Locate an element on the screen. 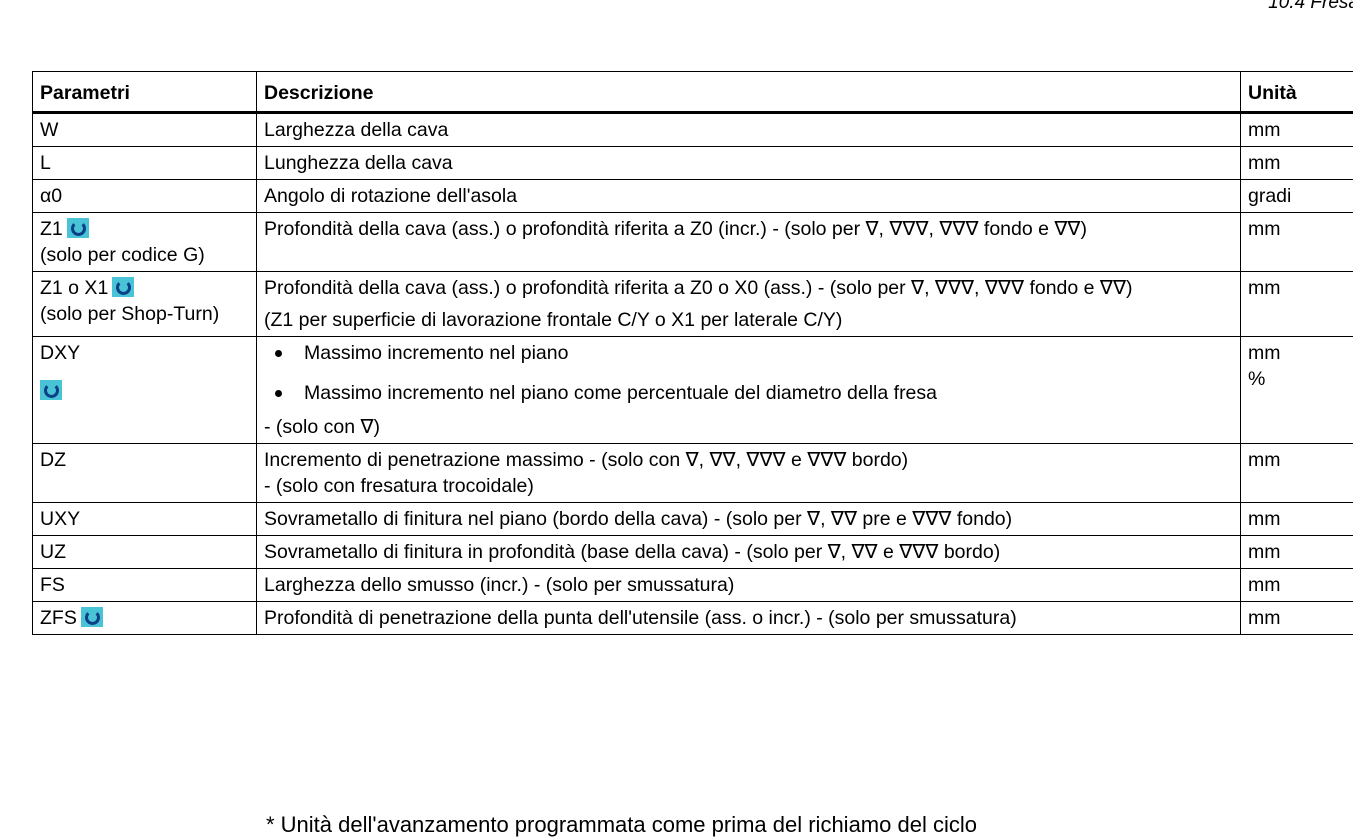 The width and height of the screenshot is (1353, 838). unit-cell: mm % is located at coordinates (1297, 390).